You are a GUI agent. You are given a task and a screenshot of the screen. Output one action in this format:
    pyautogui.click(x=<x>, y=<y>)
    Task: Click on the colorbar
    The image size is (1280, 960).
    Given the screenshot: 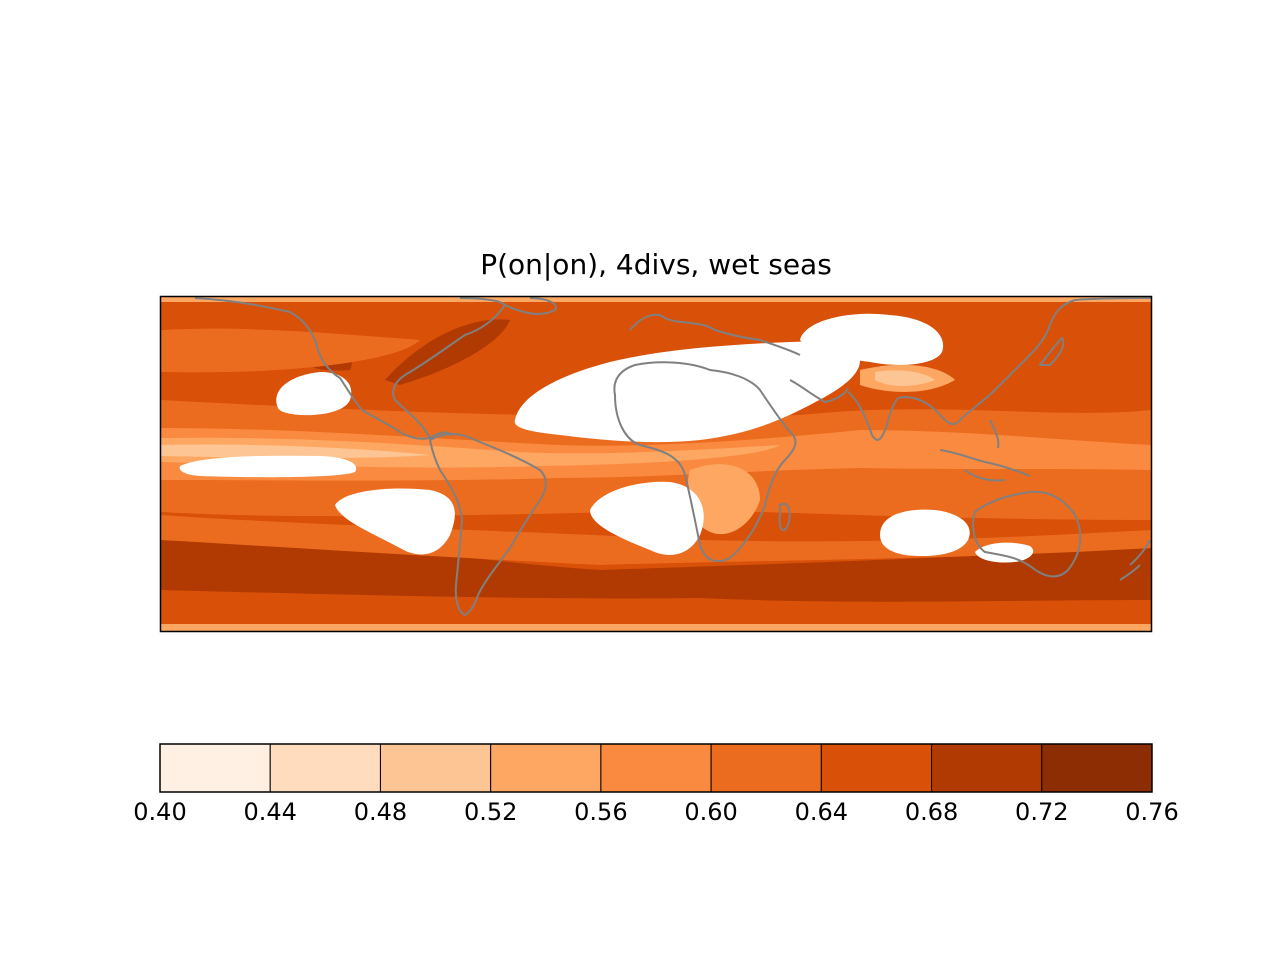 What is the action you would take?
    pyautogui.click(x=656, y=768)
    